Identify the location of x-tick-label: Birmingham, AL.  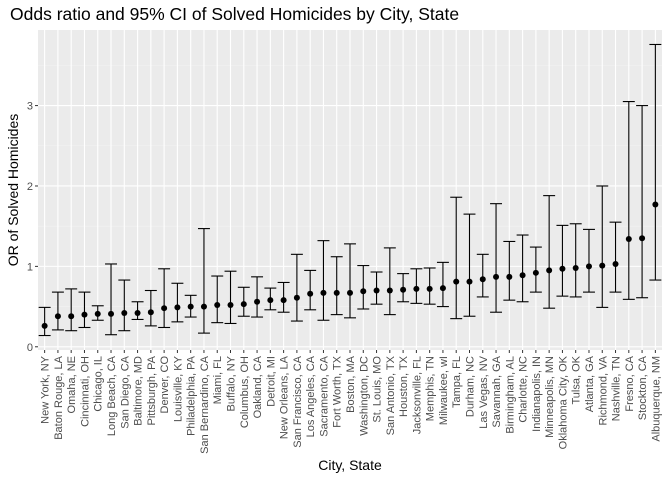
(510, 395).